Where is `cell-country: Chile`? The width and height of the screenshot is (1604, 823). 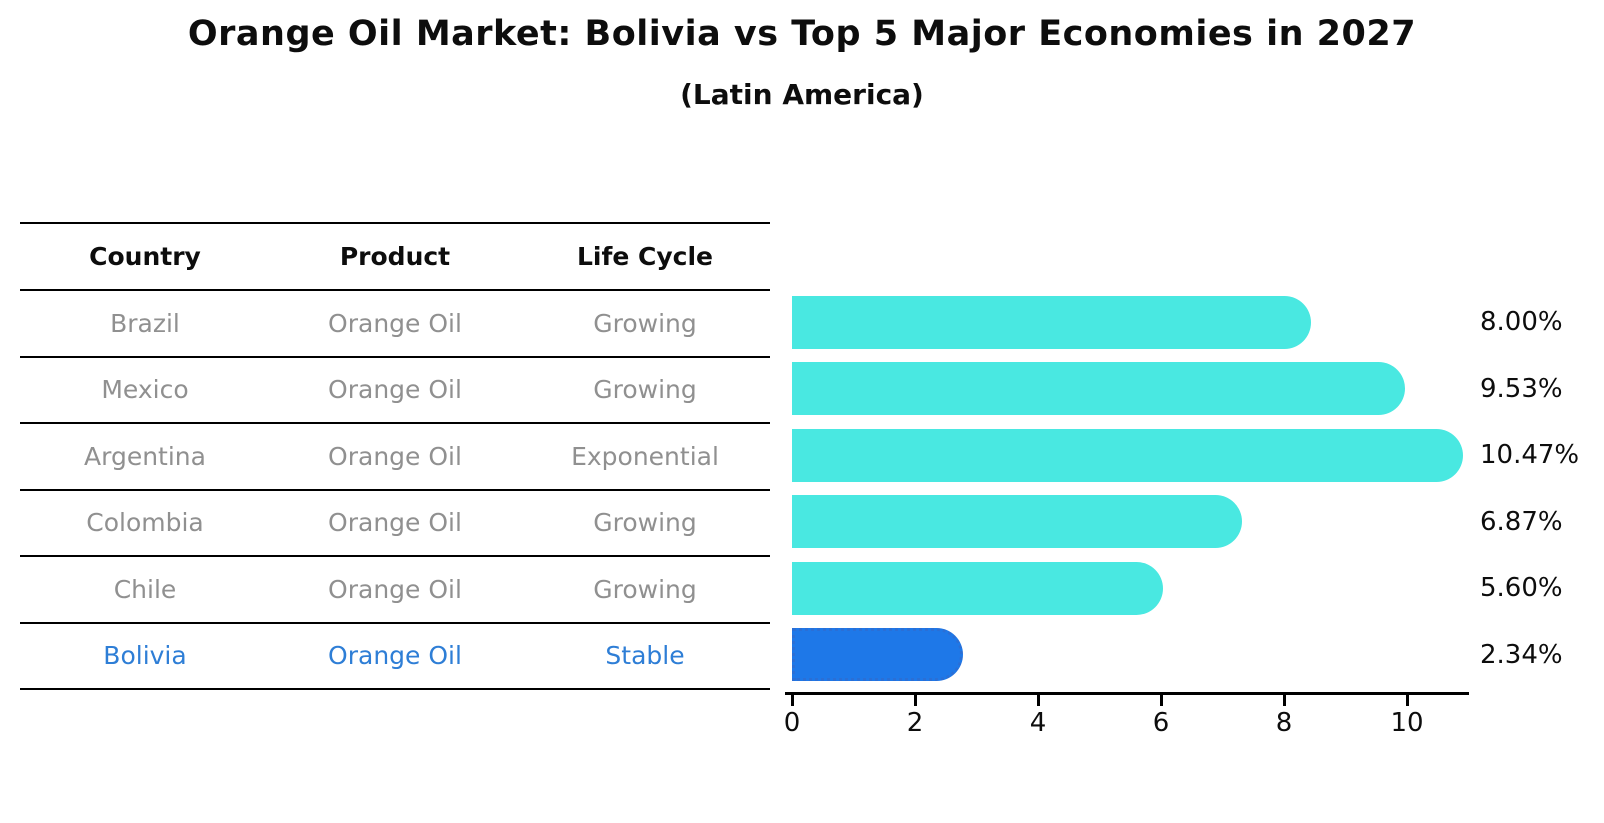
cell-country: Chile is located at coordinates (145, 589).